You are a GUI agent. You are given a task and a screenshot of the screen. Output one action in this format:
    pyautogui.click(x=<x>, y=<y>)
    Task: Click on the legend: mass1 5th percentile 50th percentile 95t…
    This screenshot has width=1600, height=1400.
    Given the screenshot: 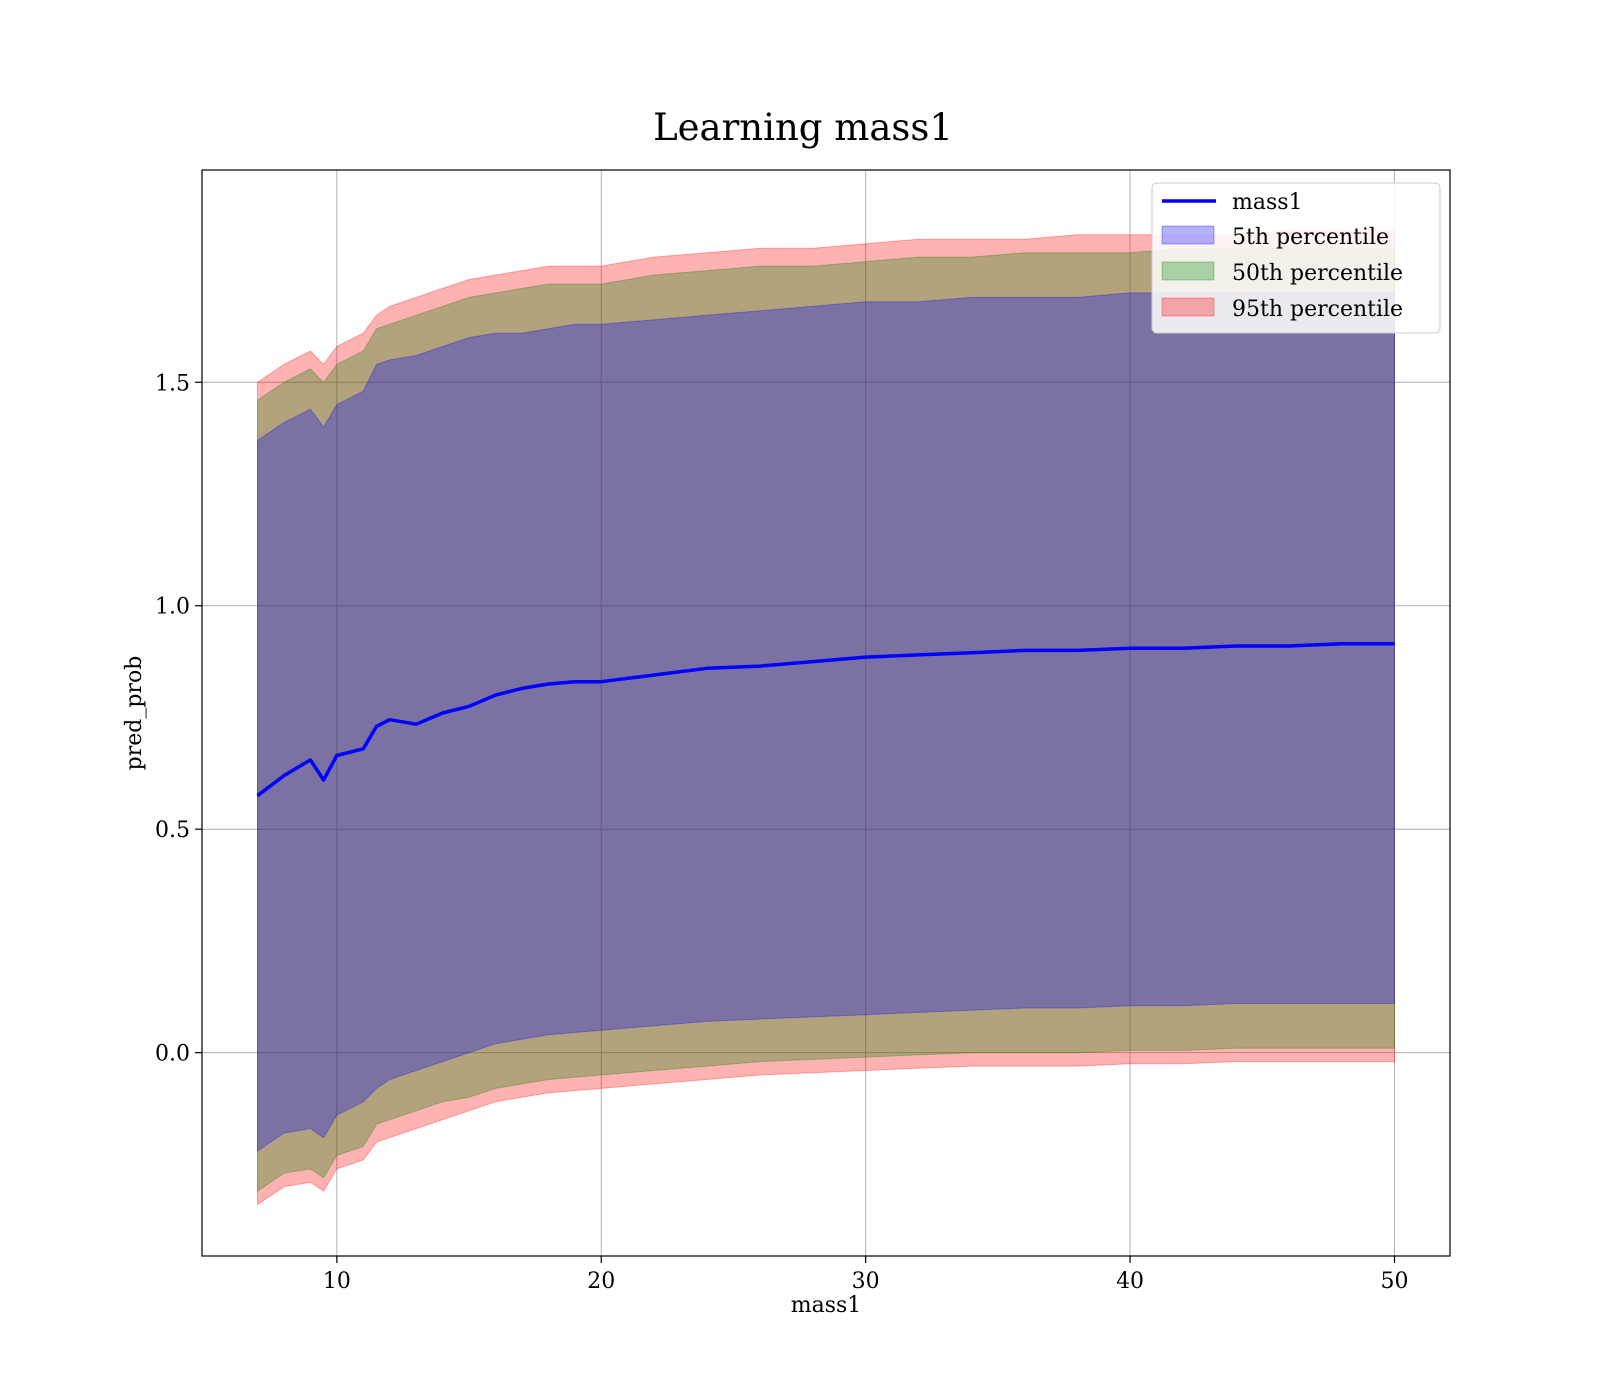 What is the action you would take?
    pyautogui.click(x=1296, y=258)
    